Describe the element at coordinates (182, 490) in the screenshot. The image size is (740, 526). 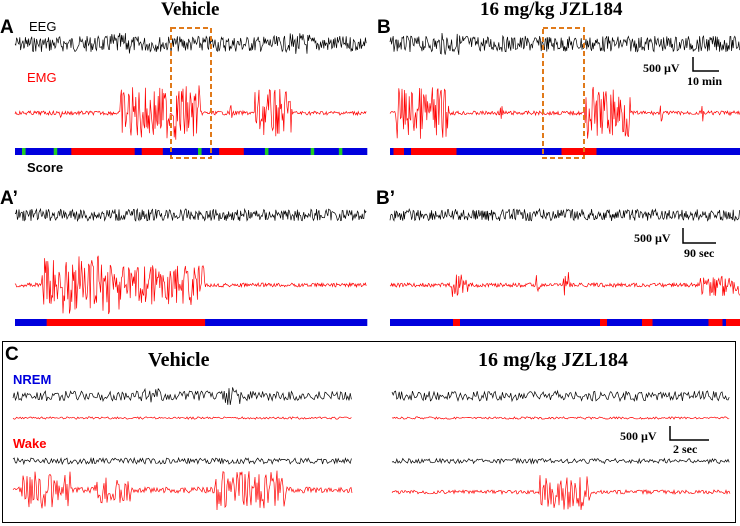
I see `wake-emg-vehicle` at that location.